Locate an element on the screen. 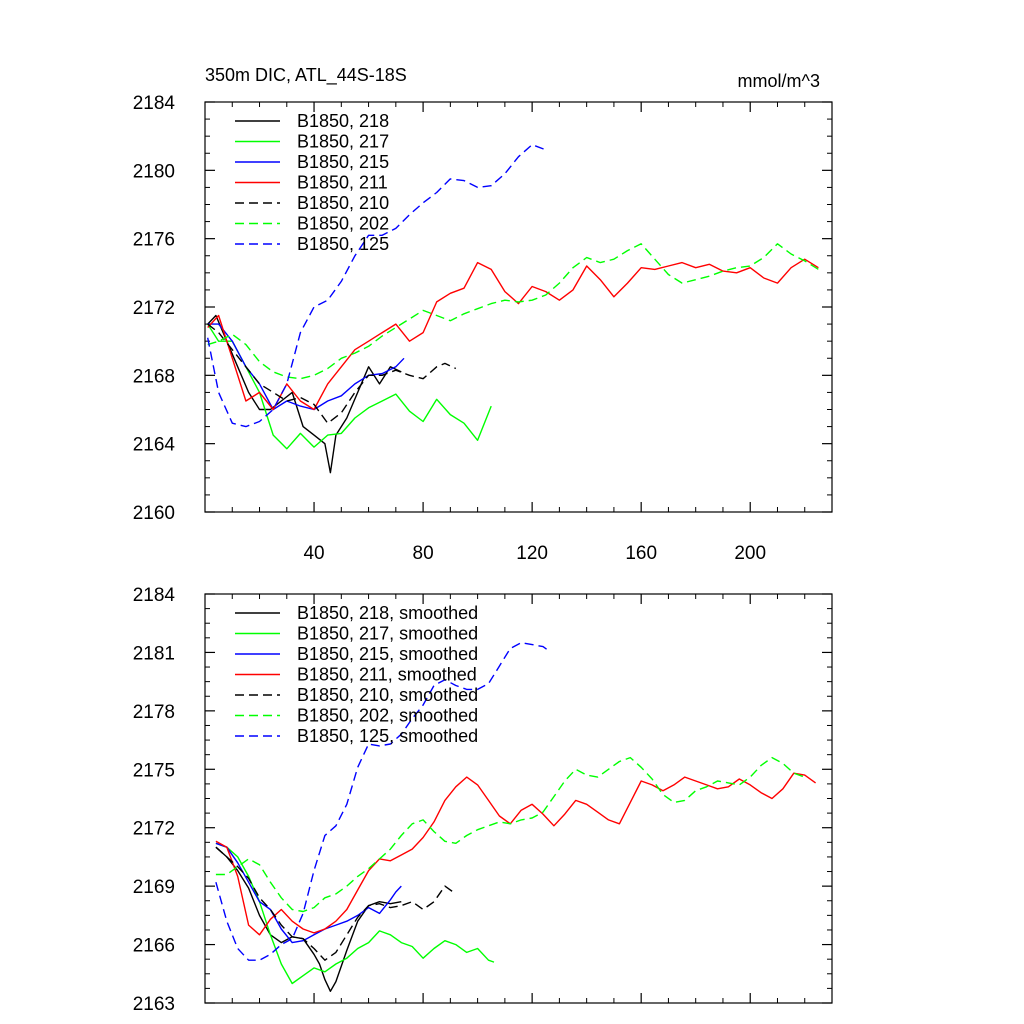 Image resolution: width=1024 pixels, height=1024 pixels. y-tick-label: 2168 is located at coordinates (154, 376).